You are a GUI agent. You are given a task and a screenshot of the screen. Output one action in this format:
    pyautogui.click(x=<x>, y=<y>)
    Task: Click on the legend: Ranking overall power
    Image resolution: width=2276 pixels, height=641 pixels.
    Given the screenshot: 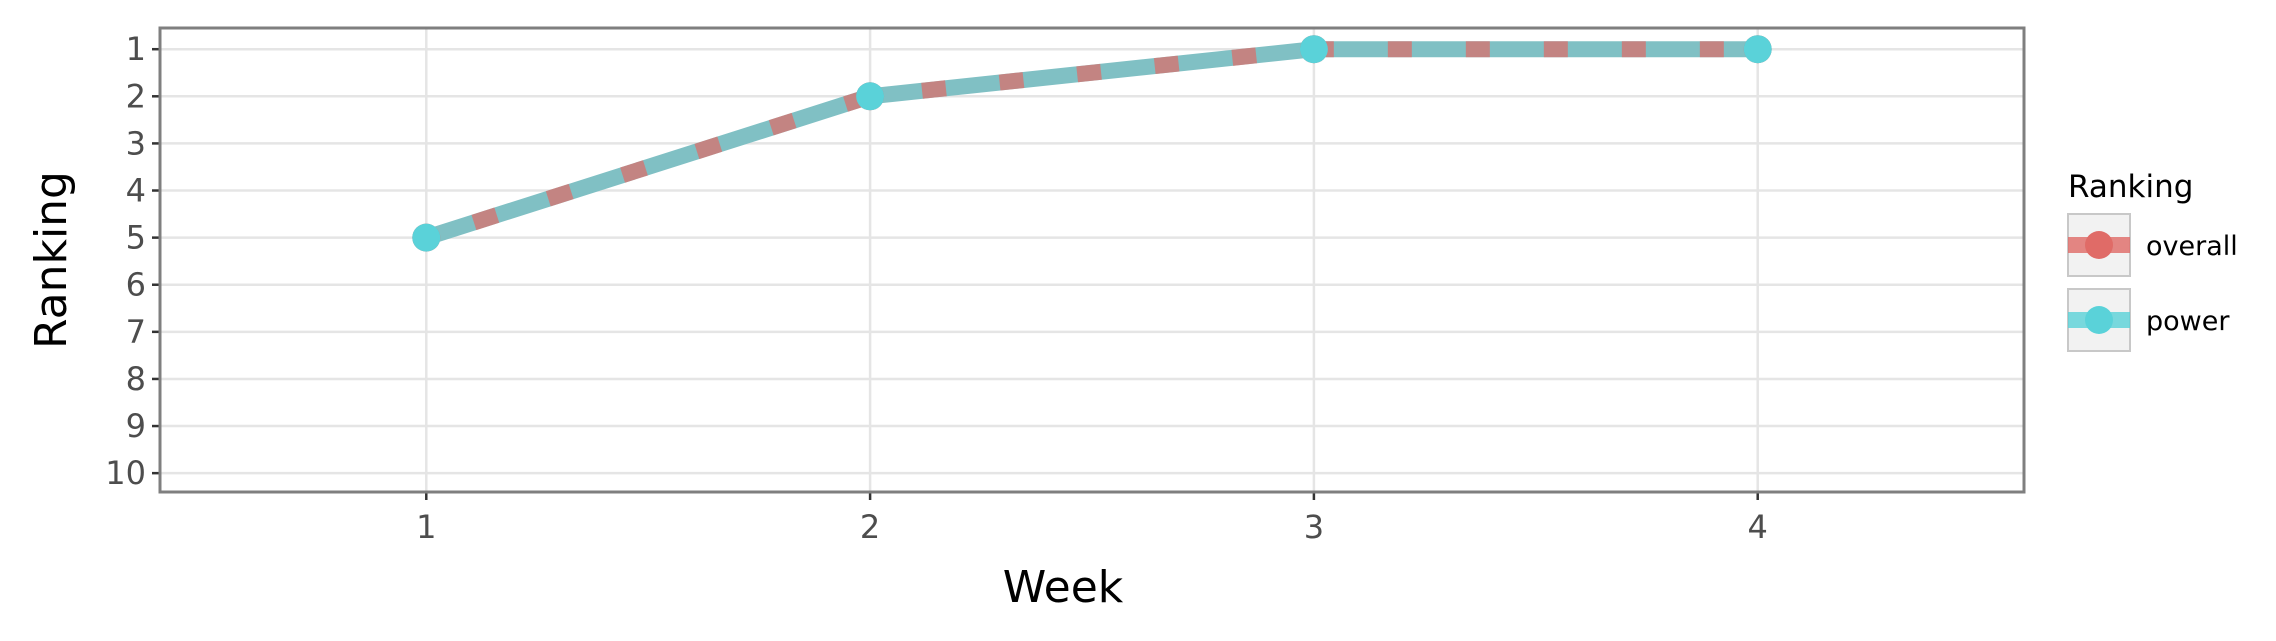 What is the action you would take?
    pyautogui.click(x=2152, y=260)
    